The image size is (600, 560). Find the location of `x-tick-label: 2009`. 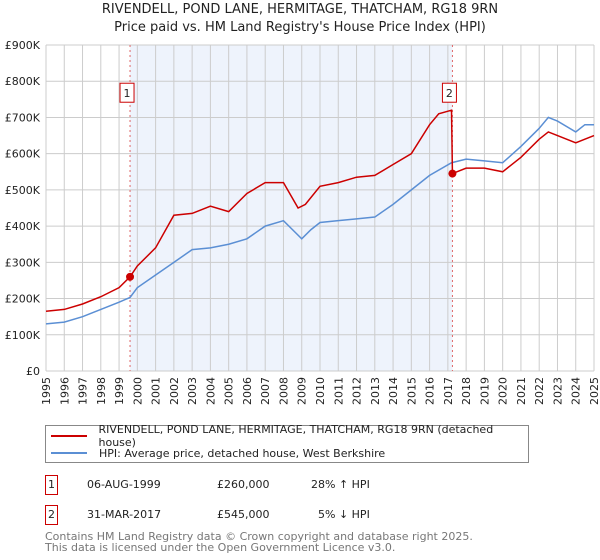

x-tick-label: 2009 is located at coordinates (302, 391).